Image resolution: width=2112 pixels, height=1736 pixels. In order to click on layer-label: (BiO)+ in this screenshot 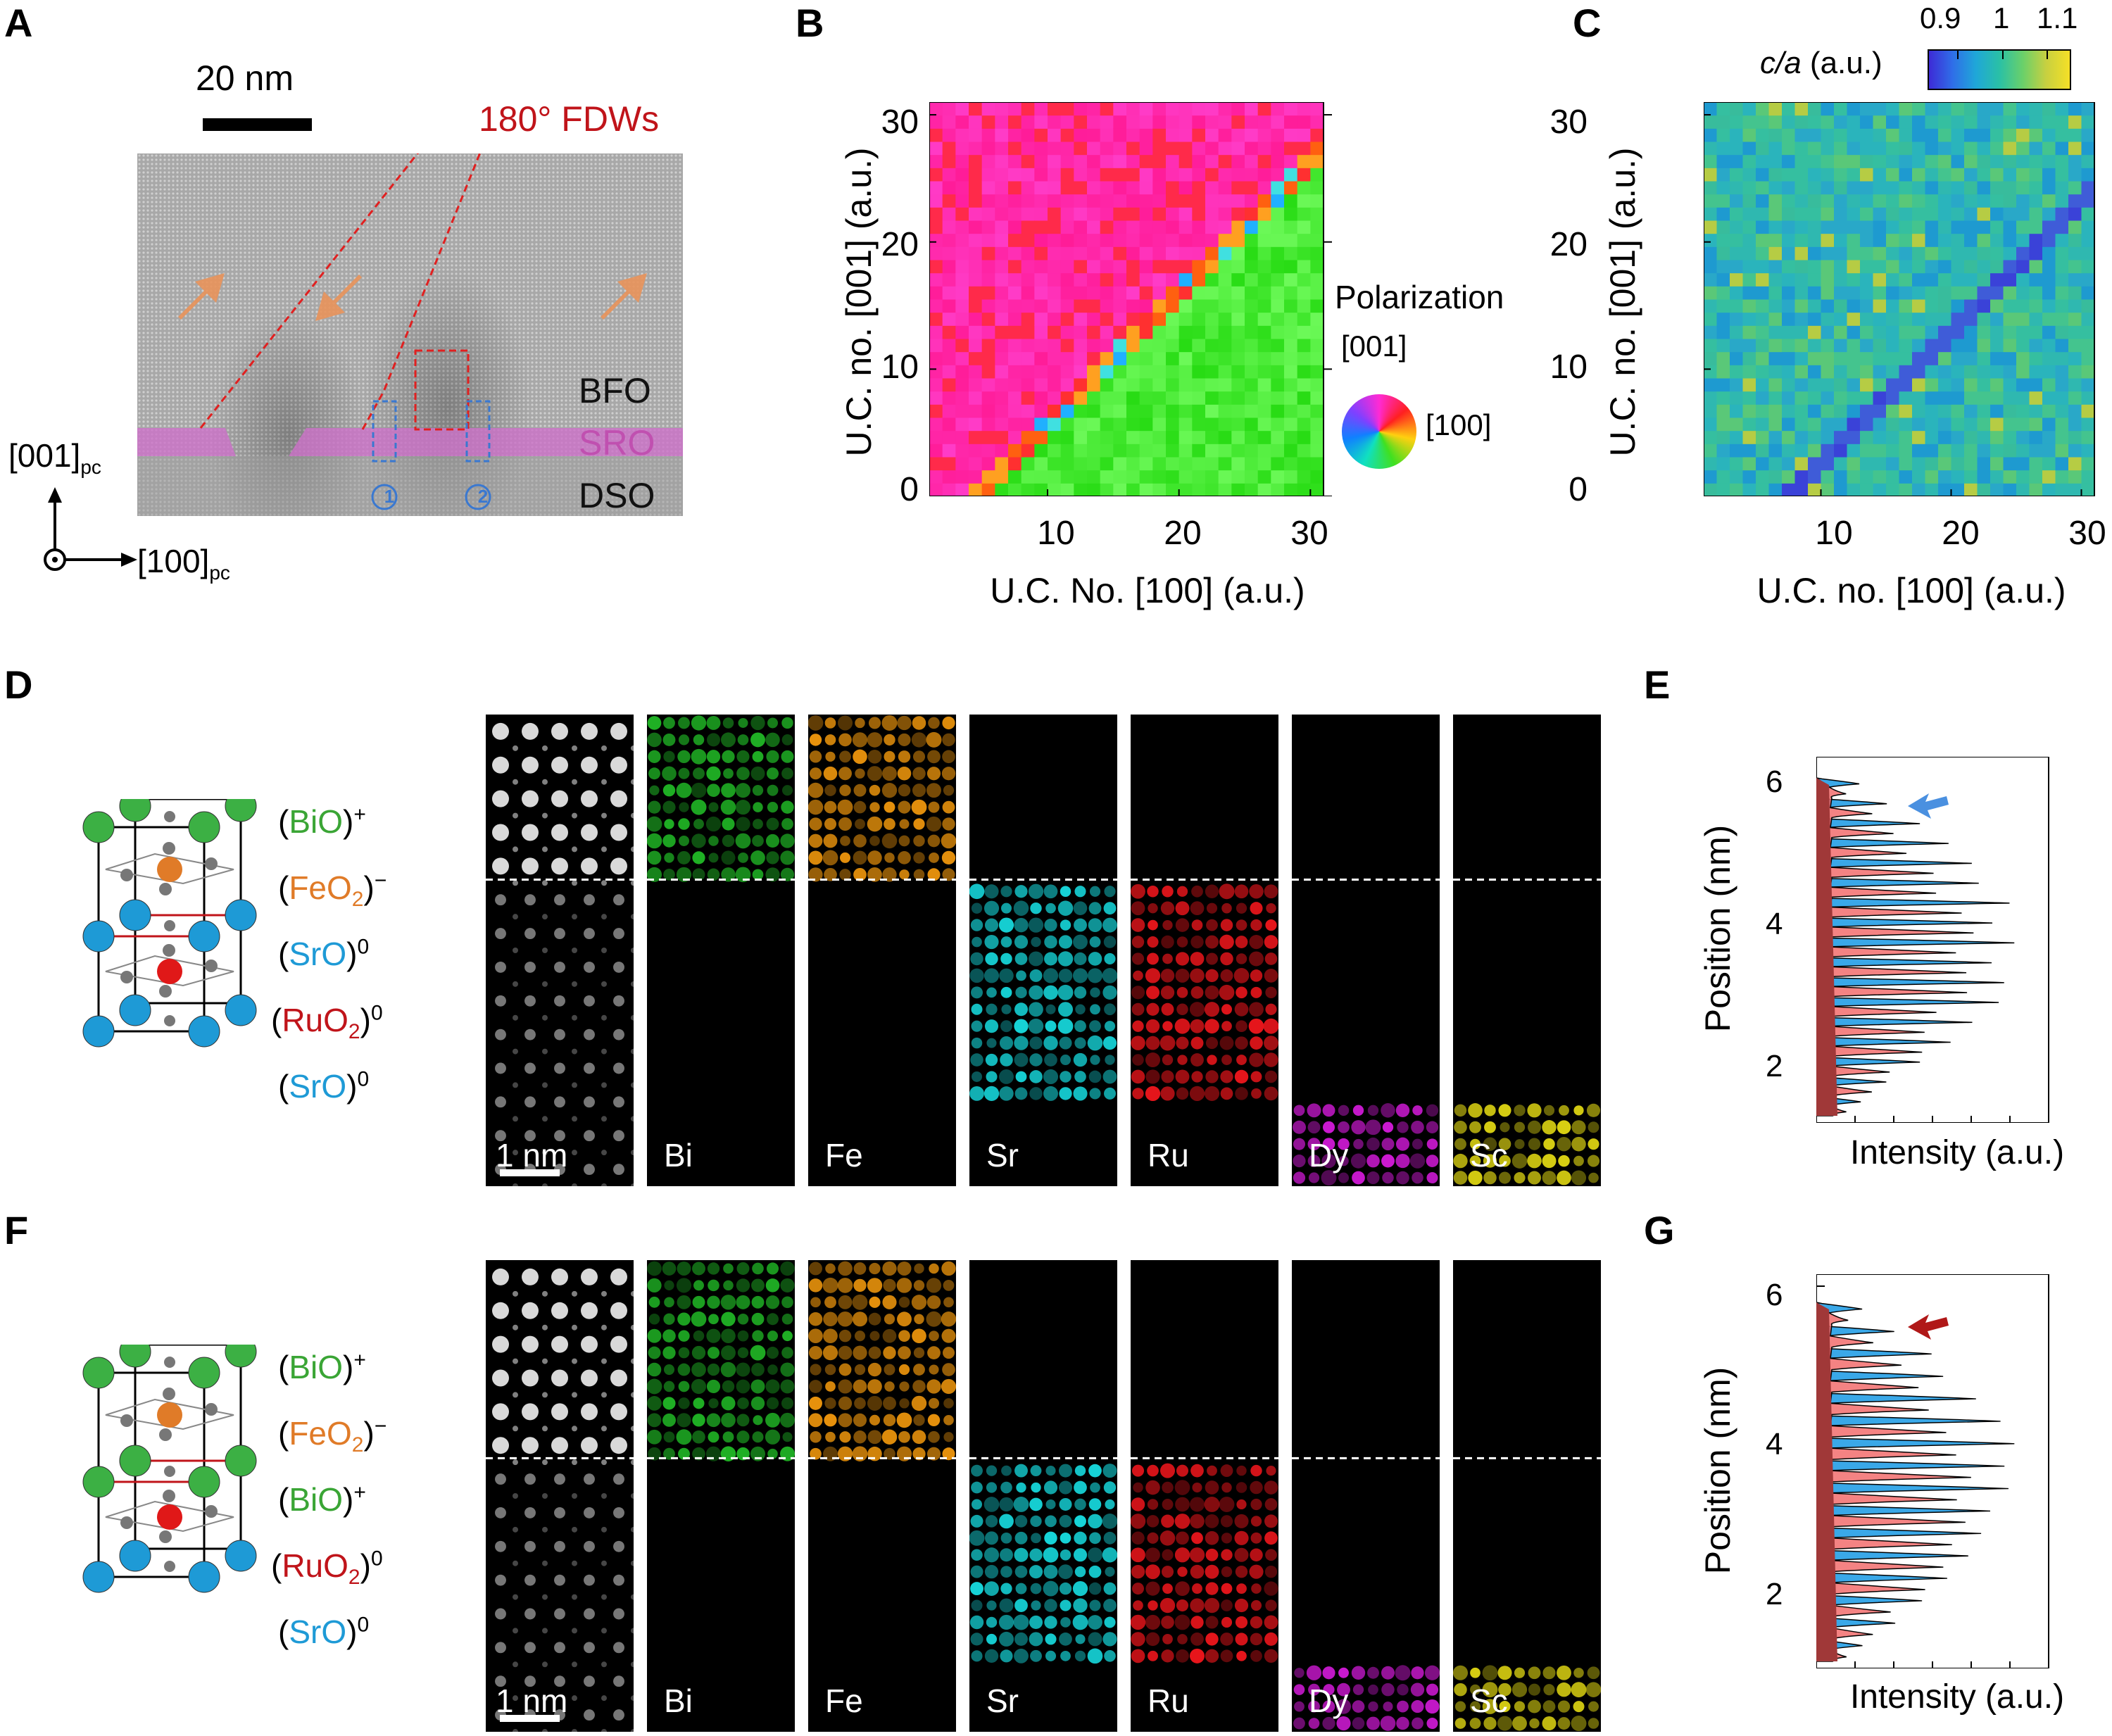, I will do `click(322, 822)`.